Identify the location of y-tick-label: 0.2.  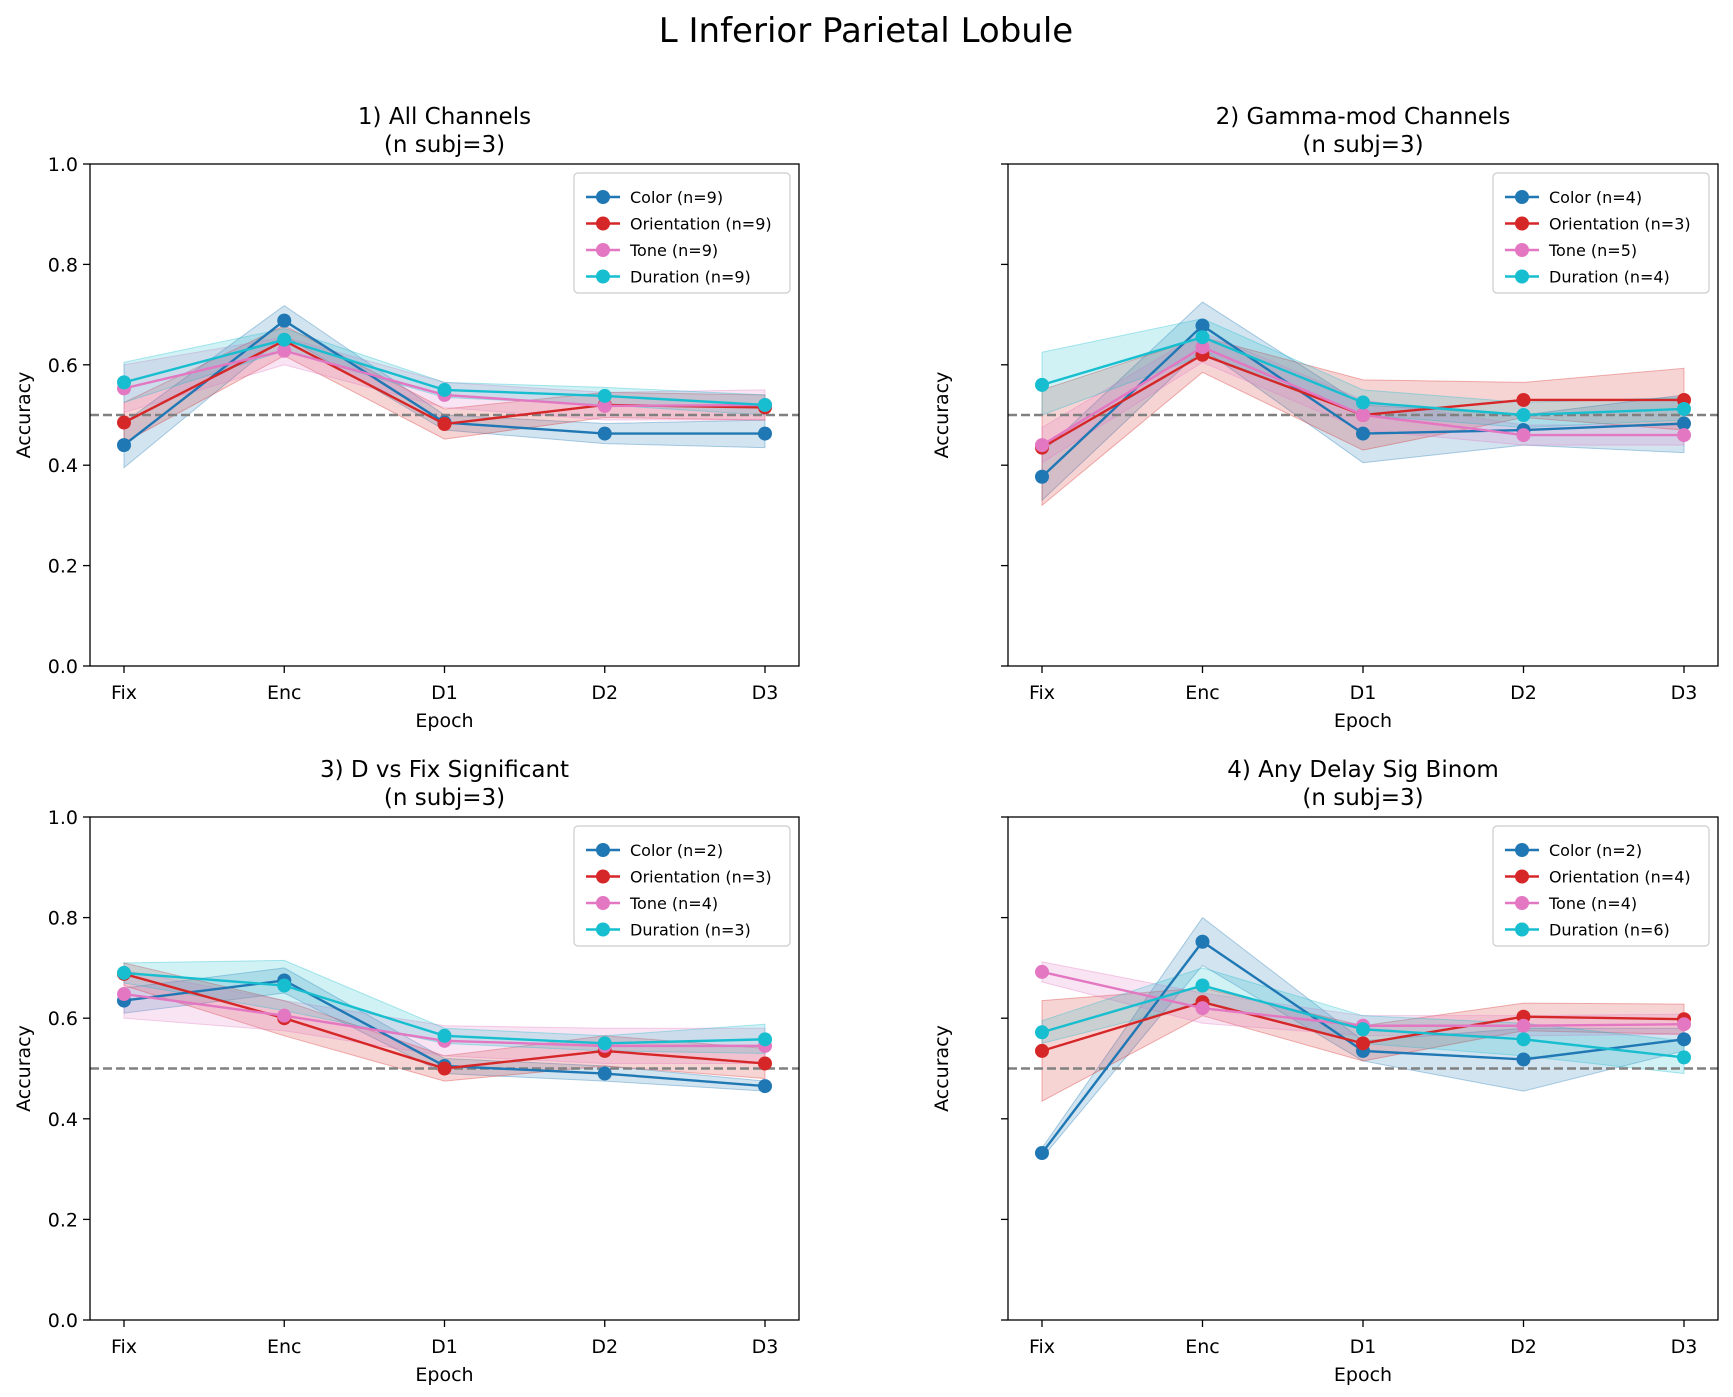
(63, 567).